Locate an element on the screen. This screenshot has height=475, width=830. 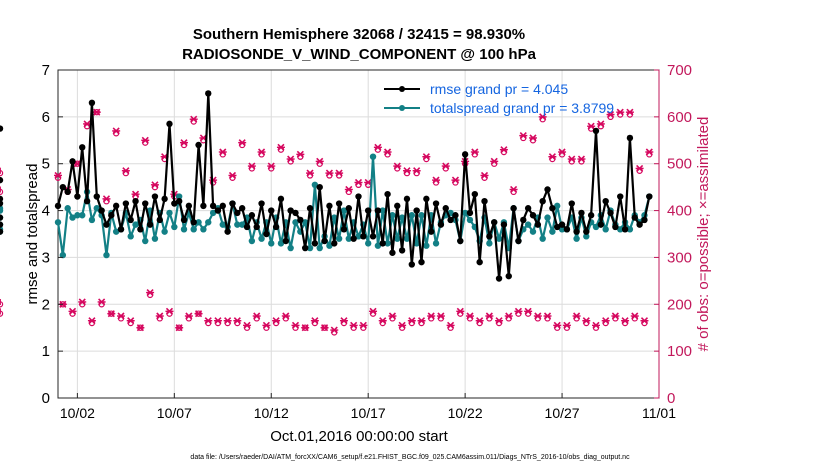
x-tick-label: 10/22 is located at coordinates (465, 413).